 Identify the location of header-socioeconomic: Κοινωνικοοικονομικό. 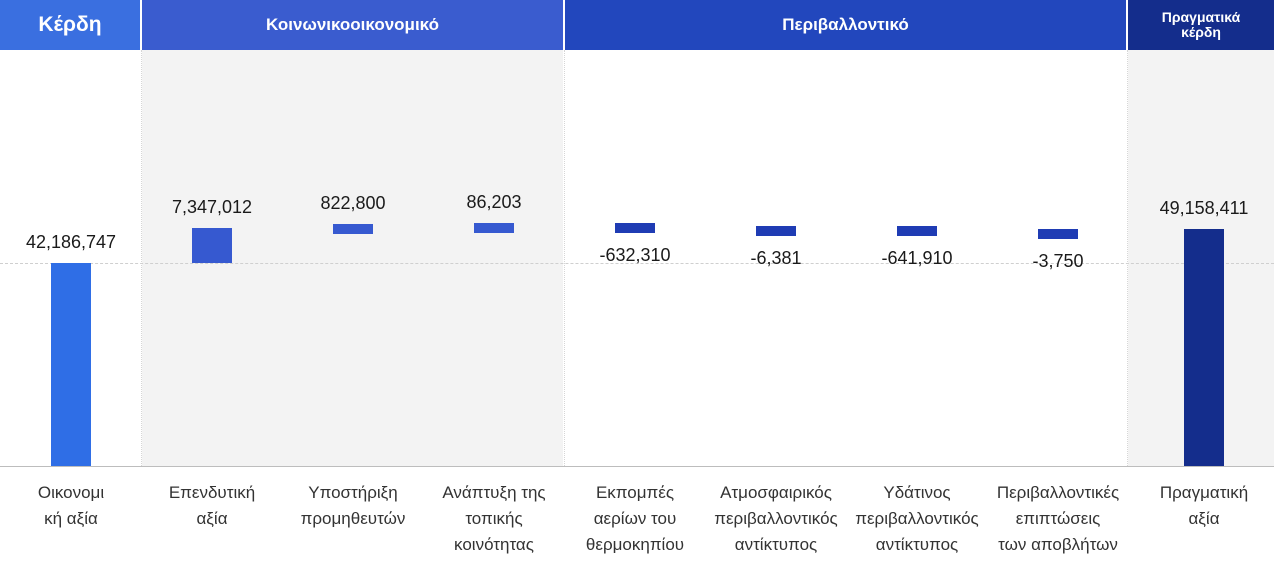
(352, 25).